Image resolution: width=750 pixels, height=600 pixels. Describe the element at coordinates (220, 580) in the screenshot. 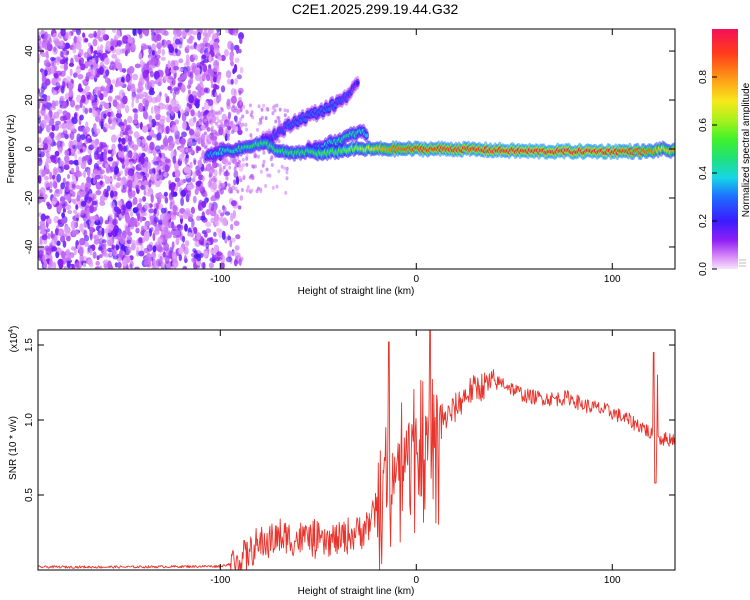

I see `x-tick-label: -100` at that location.